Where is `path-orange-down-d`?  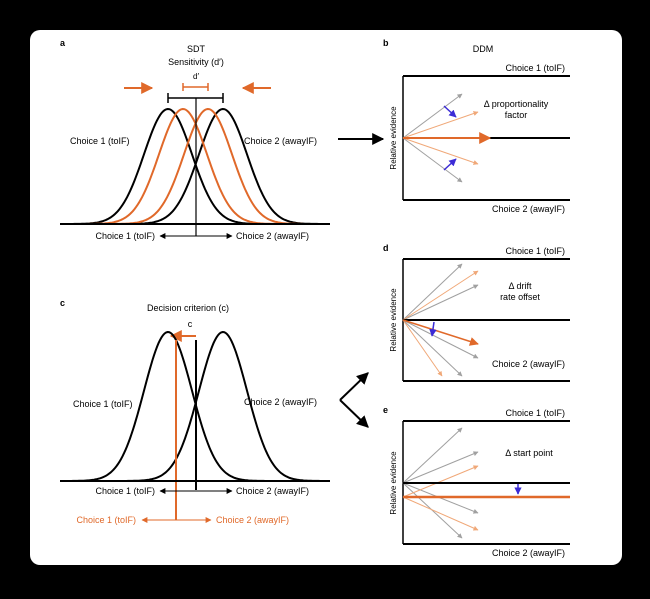 path-orange-down-d is located at coordinates (422, 348).